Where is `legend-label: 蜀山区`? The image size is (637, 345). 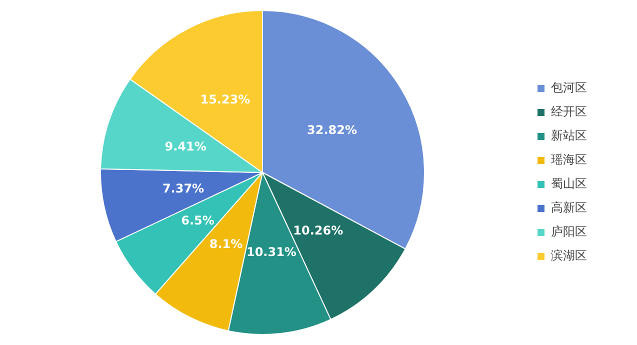 legend-label: 蜀山区 is located at coordinates (569, 183).